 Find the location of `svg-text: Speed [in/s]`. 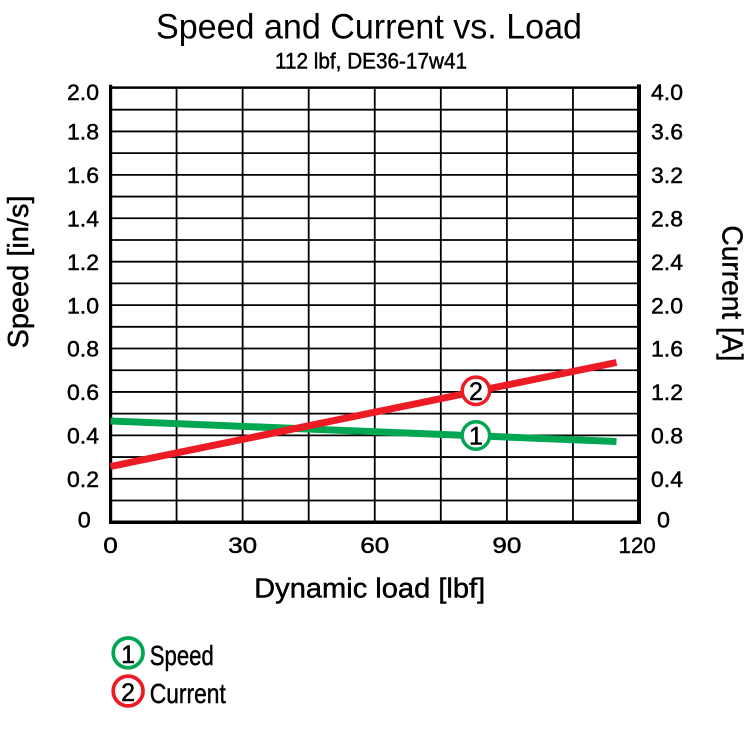

svg-text: Speed [in/s] is located at coordinates (19, 272).